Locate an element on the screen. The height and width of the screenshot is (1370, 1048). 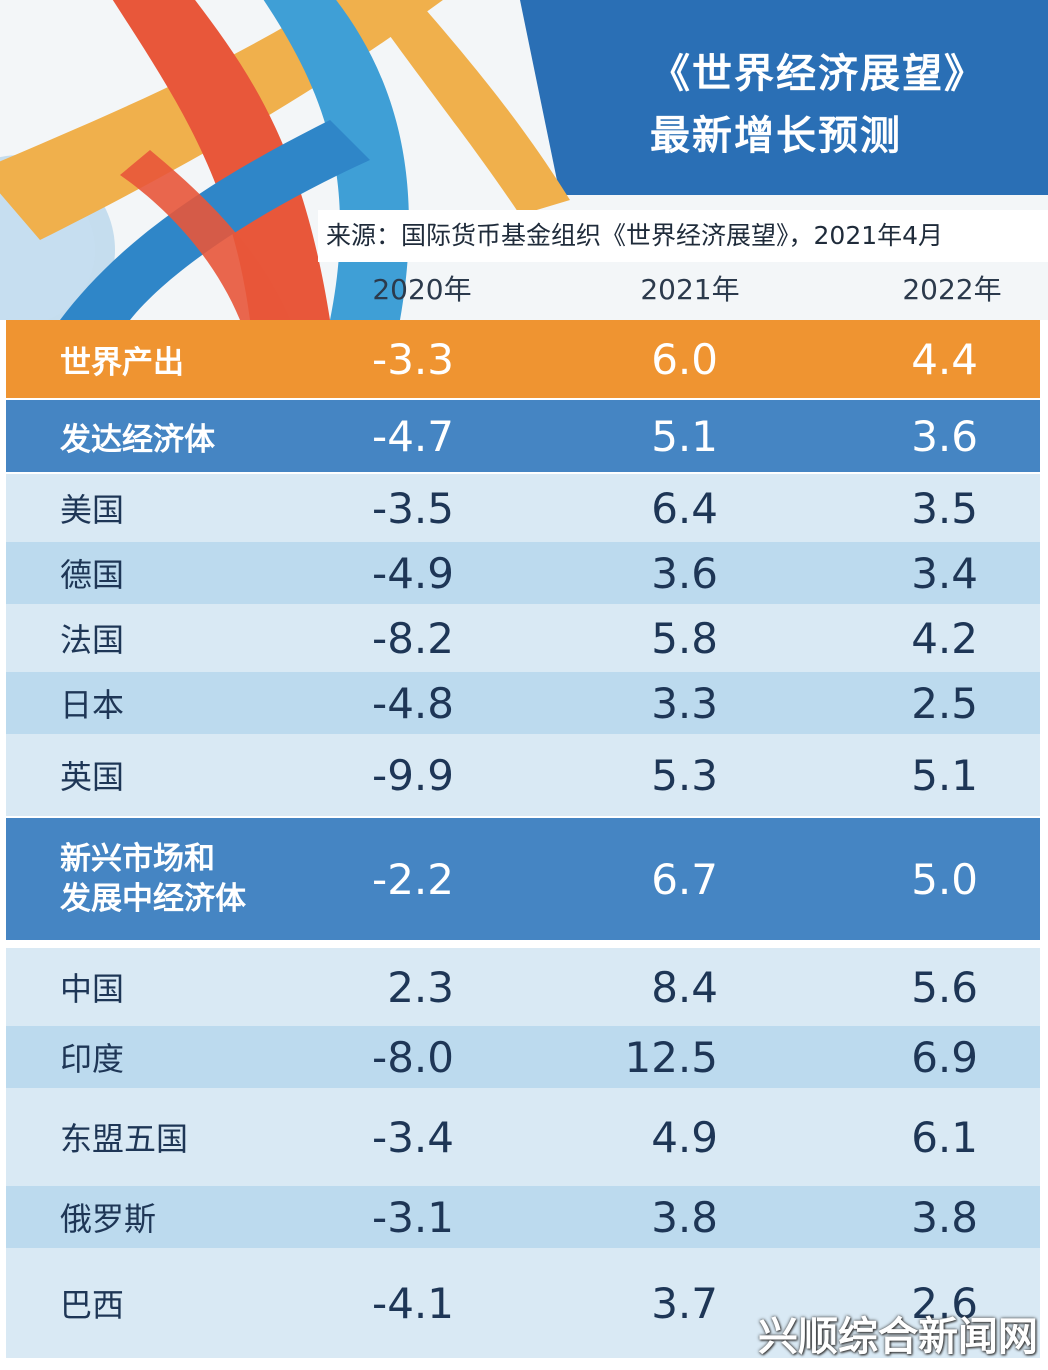
cell-2022: 4.4 is located at coordinates (944, 359).